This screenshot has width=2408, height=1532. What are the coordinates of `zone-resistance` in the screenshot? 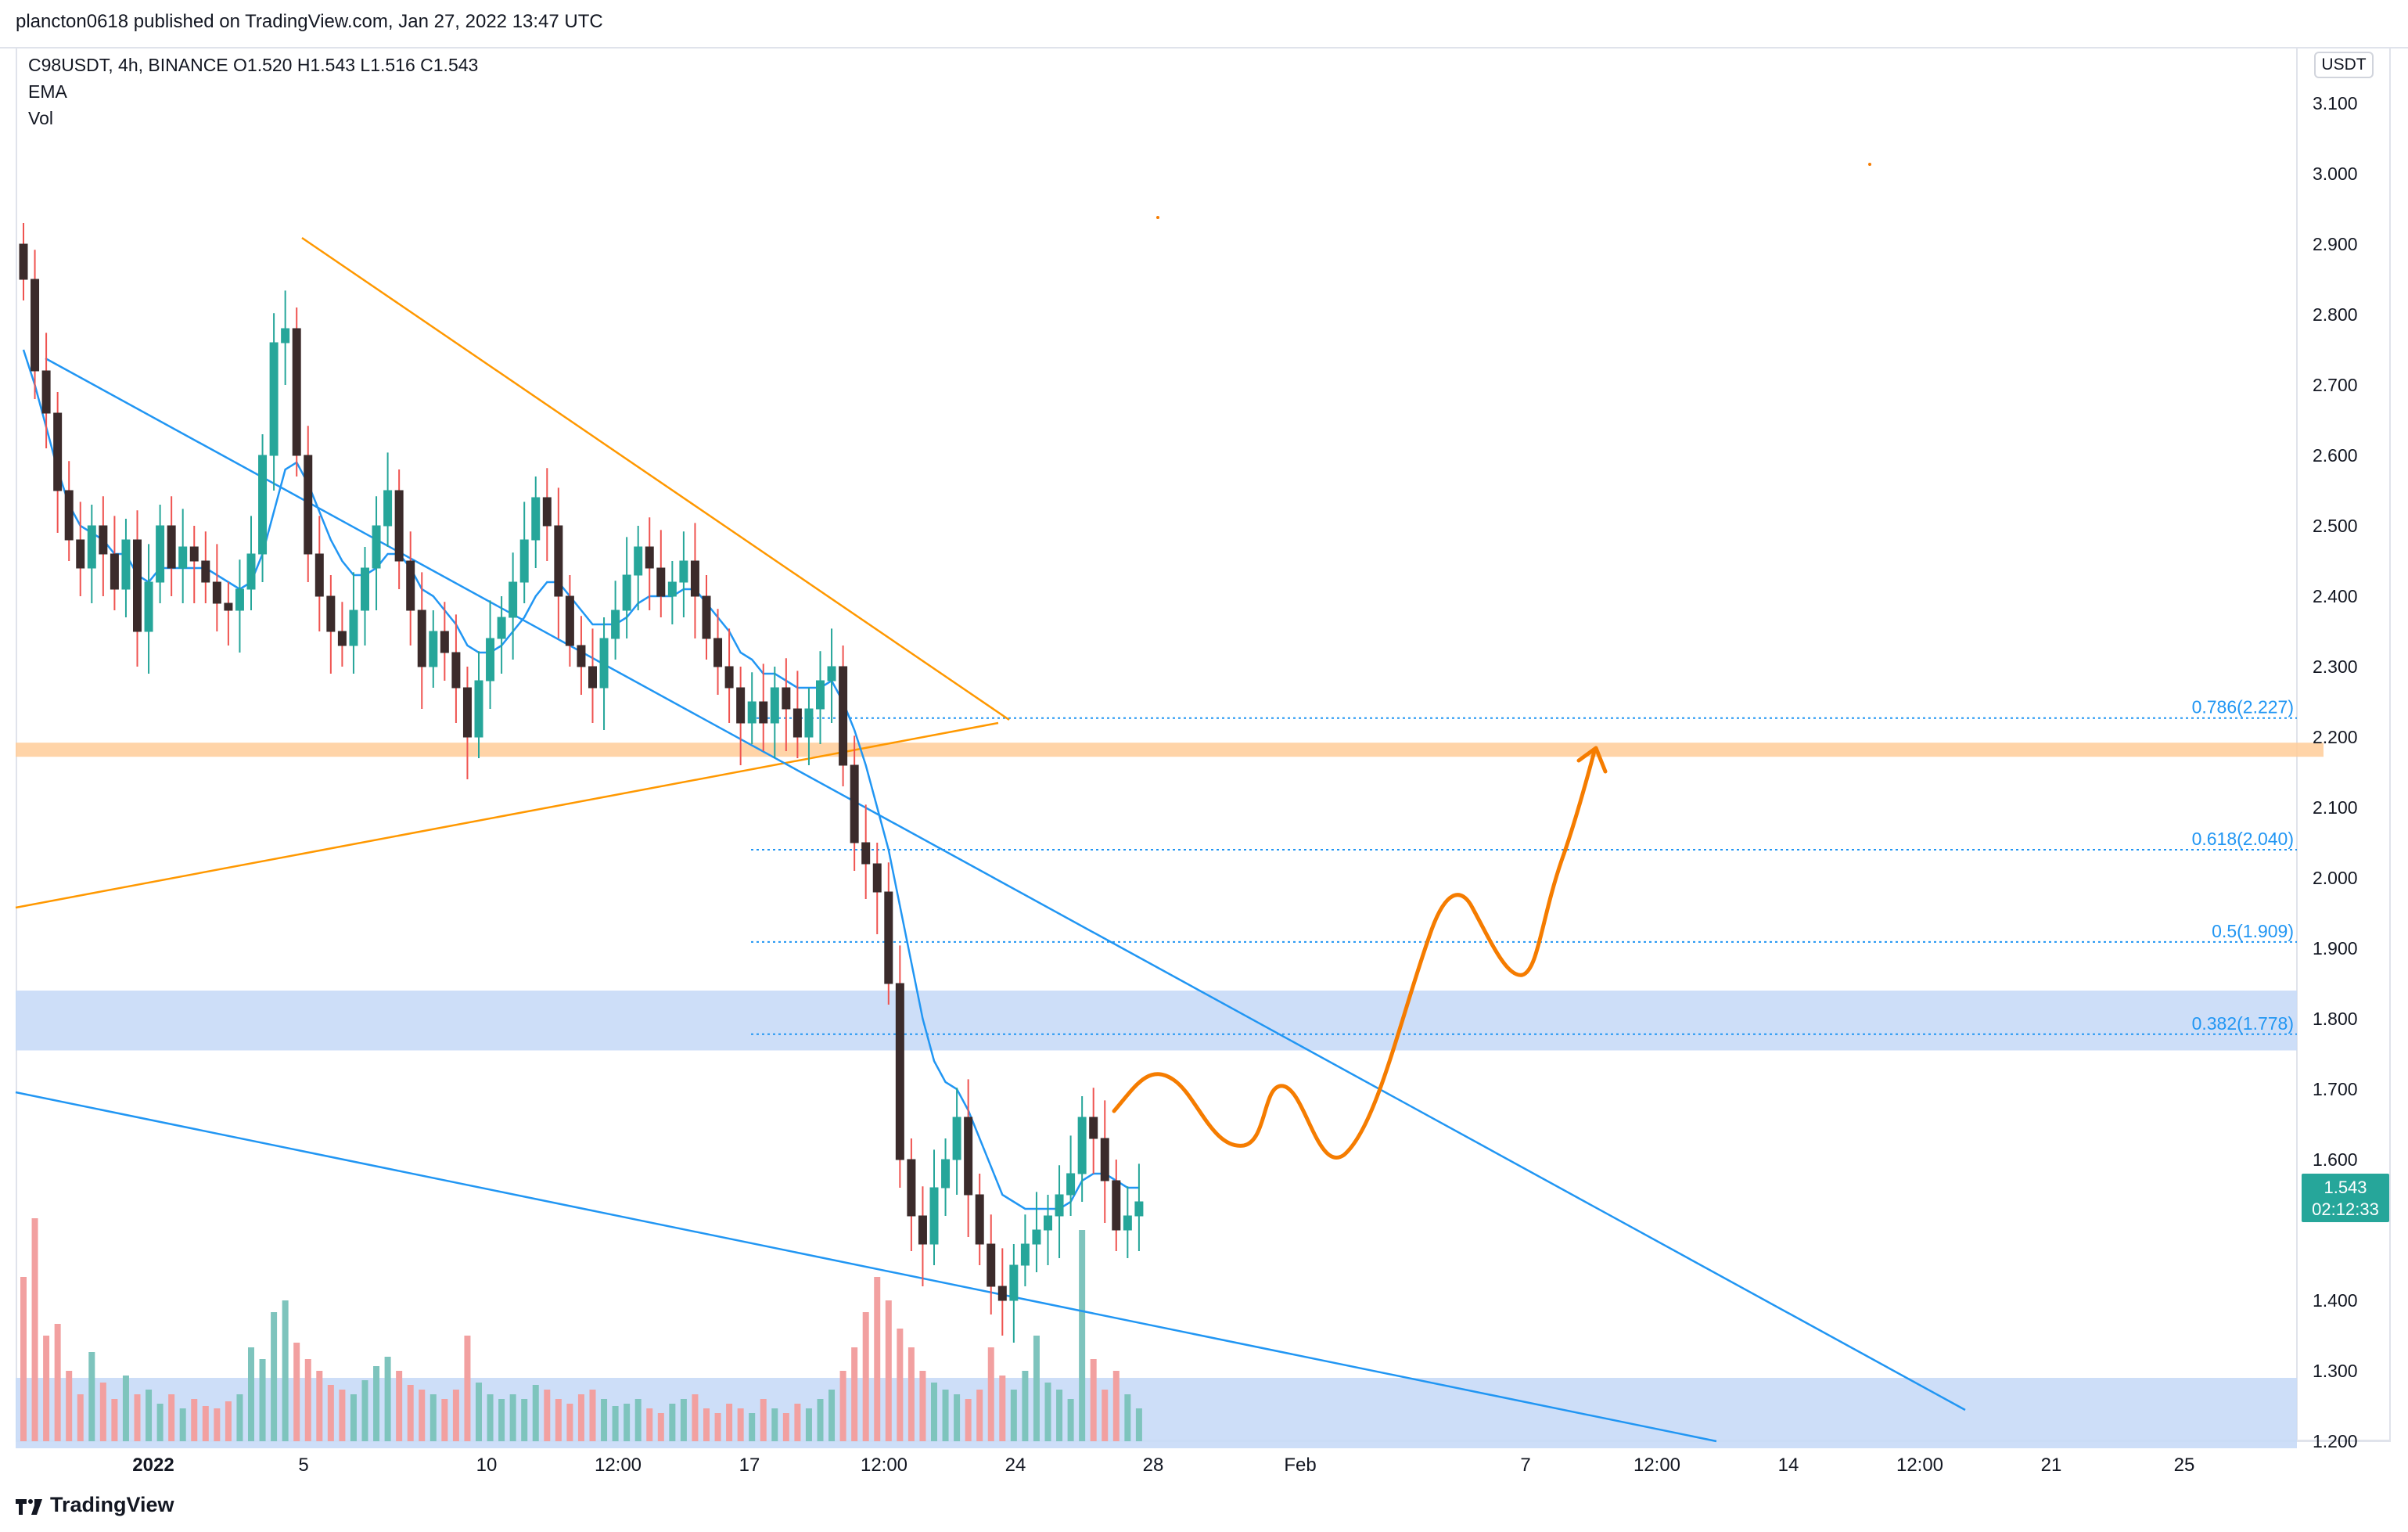 It's located at (1170, 750).